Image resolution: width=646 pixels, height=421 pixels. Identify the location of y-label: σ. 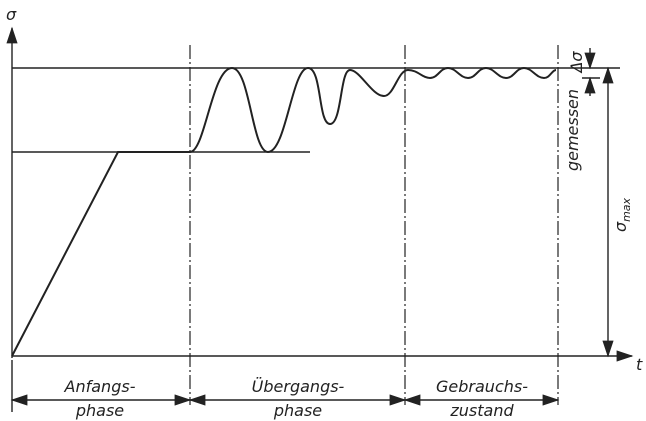
(11, 14).